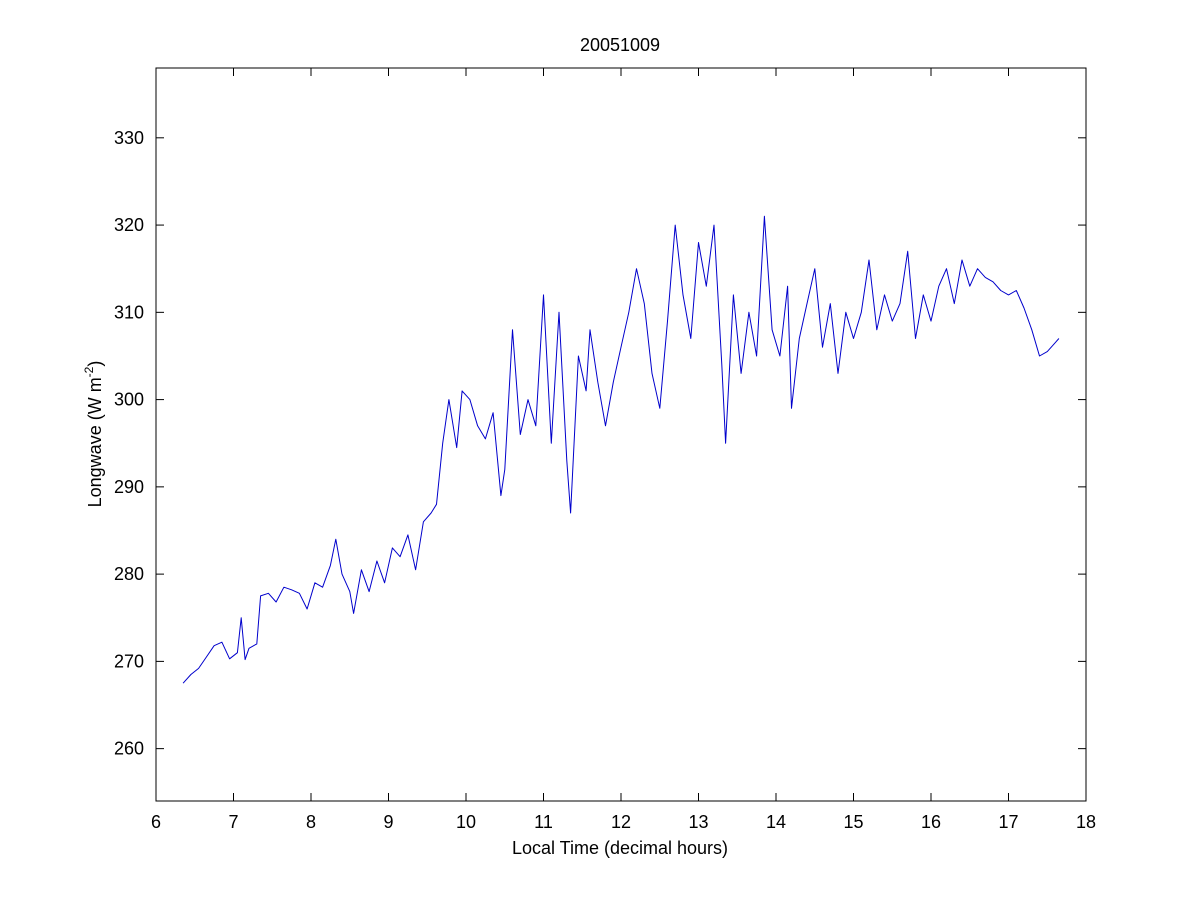  Describe the element at coordinates (129, 749) in the screenshot. I see `y-tick-label: 260` at that location.